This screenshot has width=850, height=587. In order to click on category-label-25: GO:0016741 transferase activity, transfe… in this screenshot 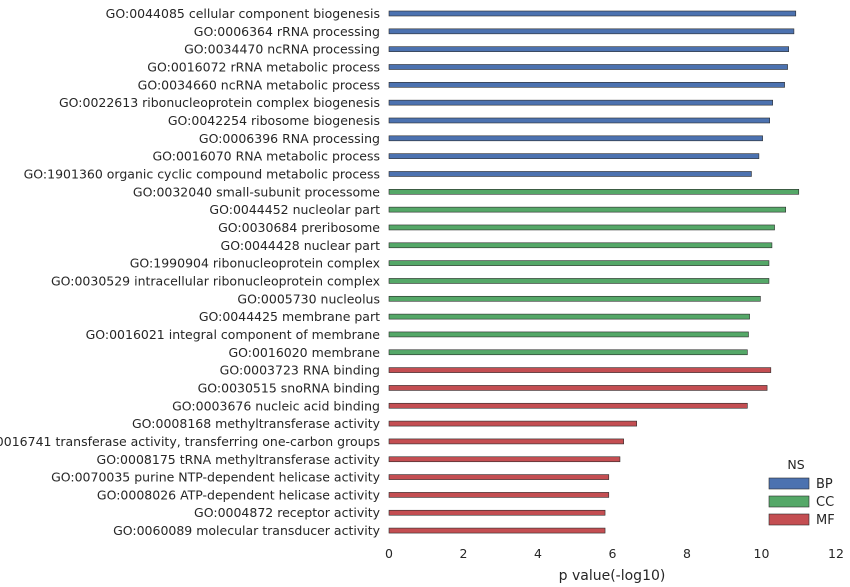, I will do `click(190, 441)`.